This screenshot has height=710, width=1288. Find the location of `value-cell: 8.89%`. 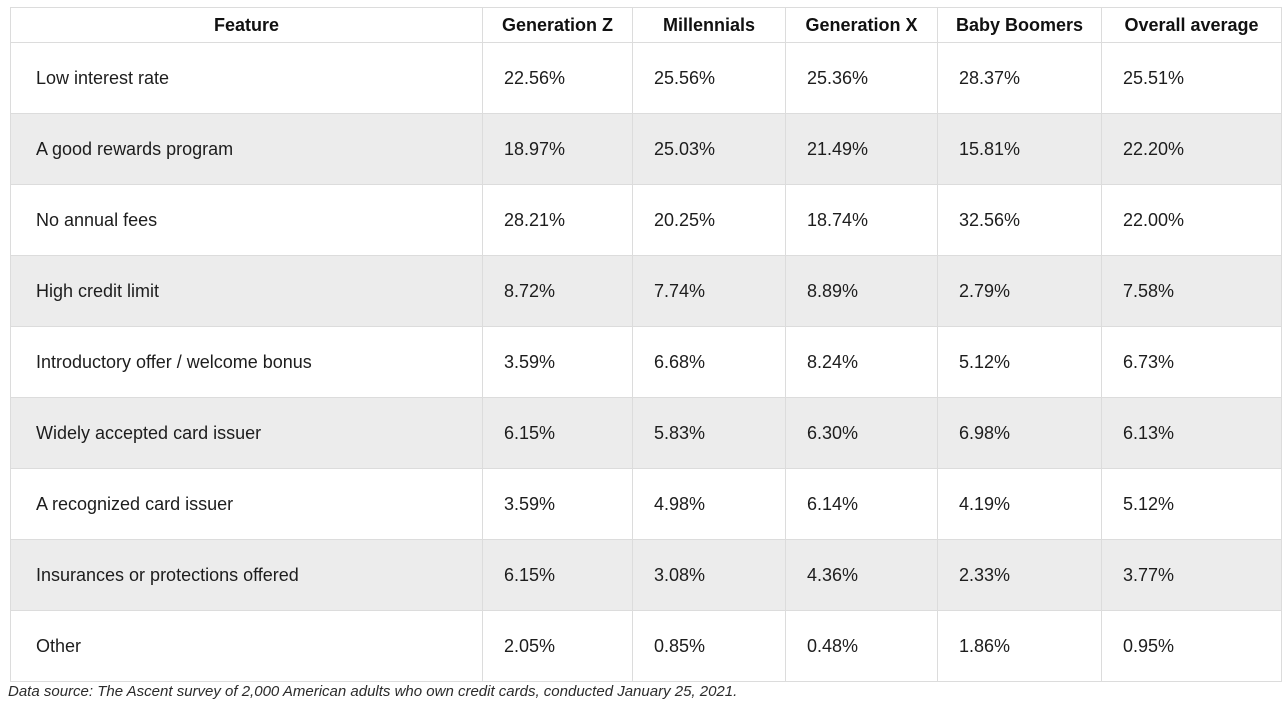

value-cell: 8.89% is located at coordinates (861, 291).